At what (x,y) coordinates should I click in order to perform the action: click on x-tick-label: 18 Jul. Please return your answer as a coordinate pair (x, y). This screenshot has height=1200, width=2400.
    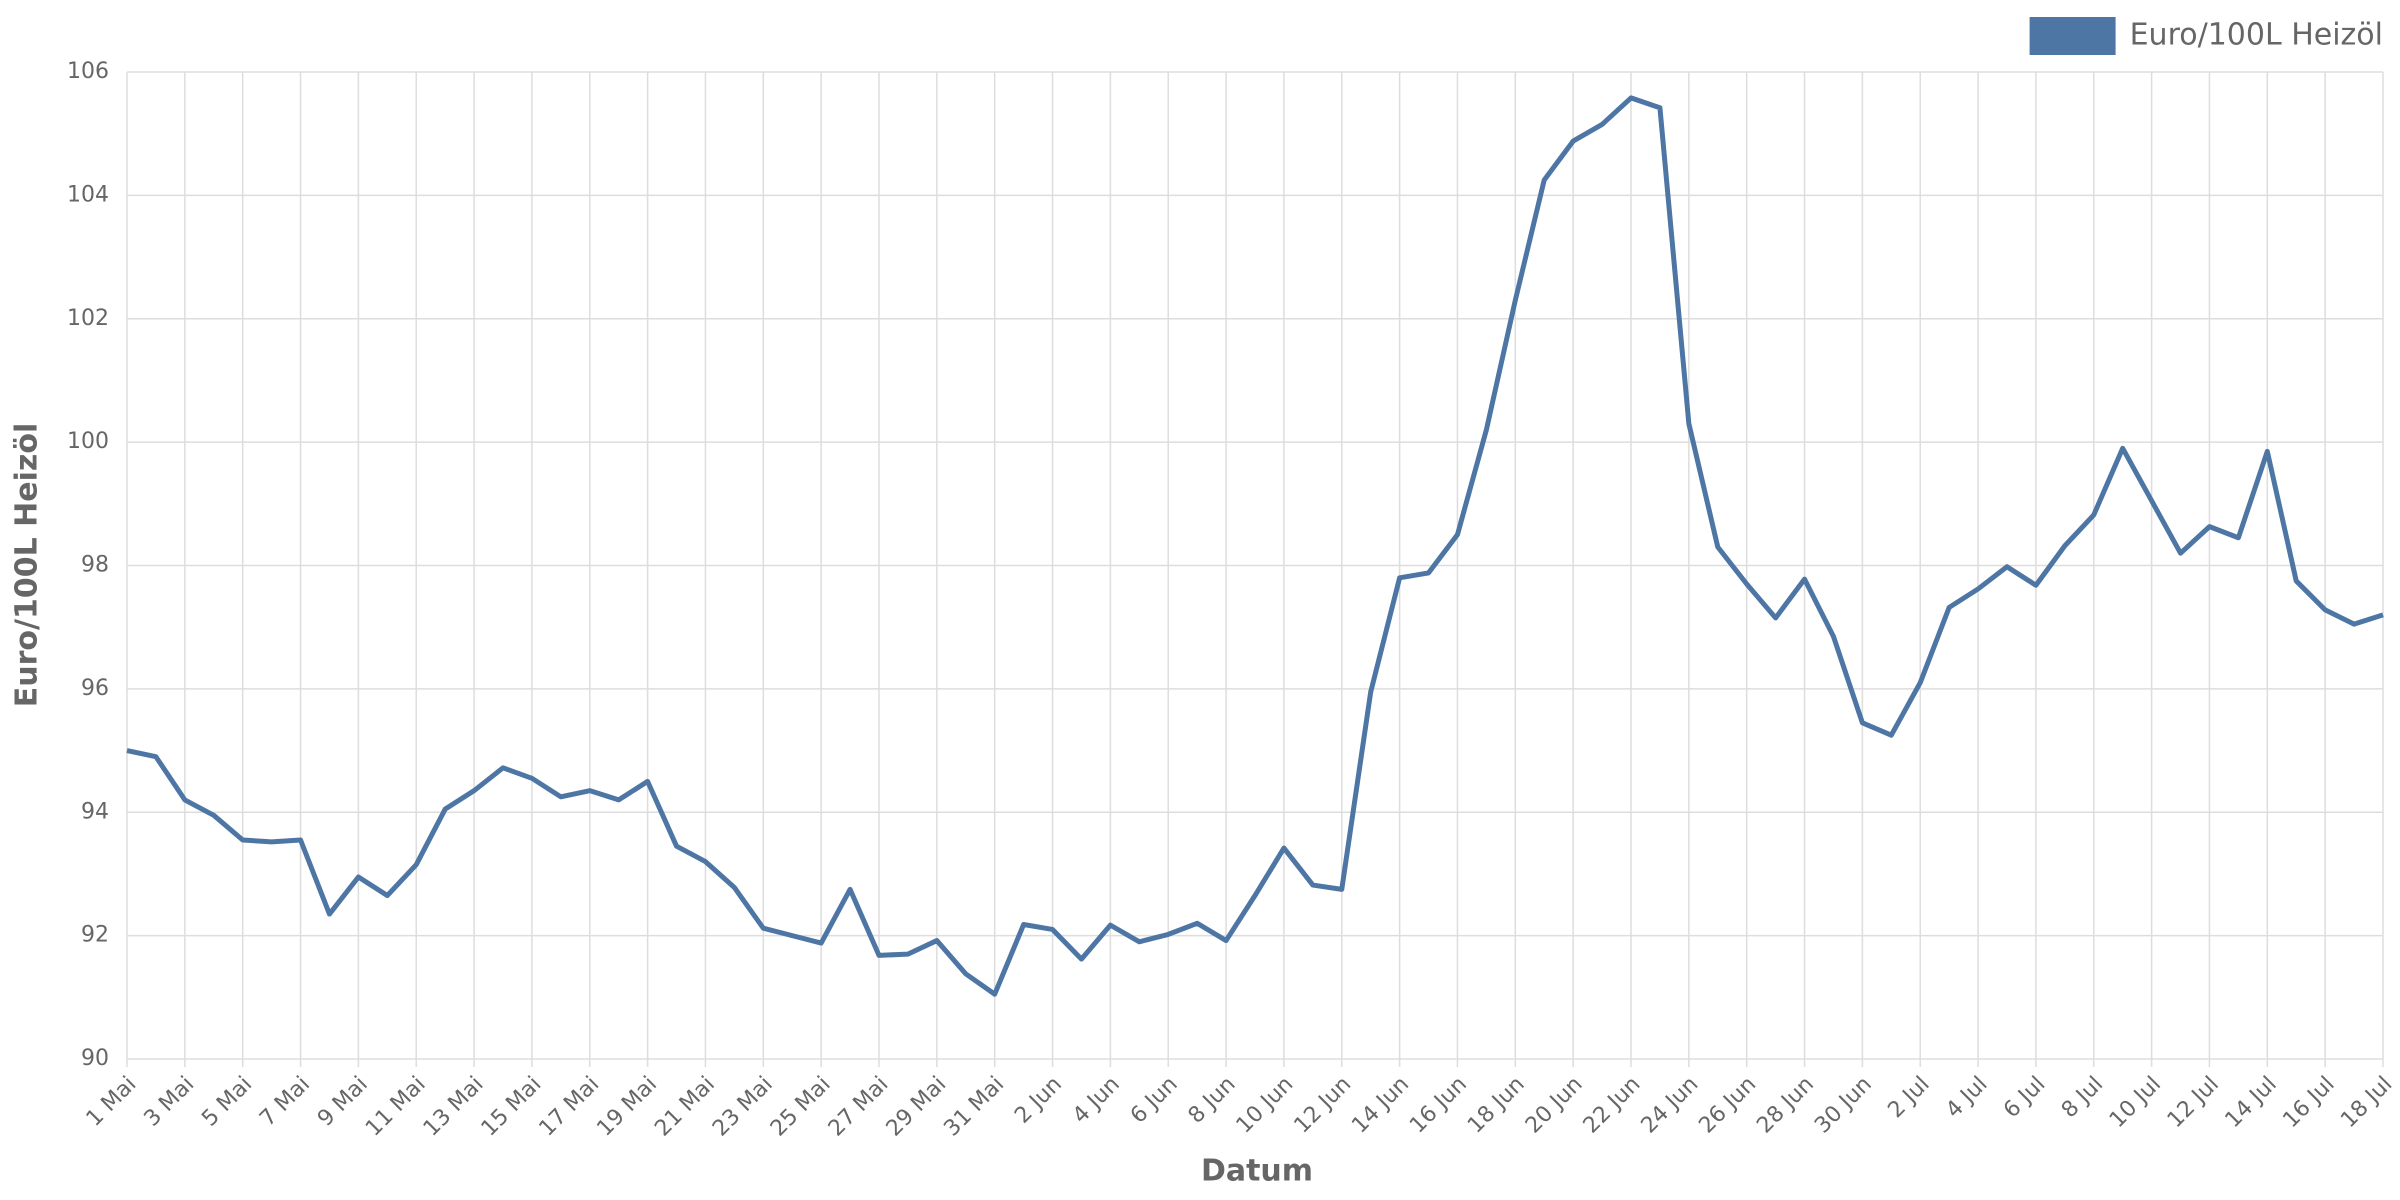
    Looking at the image, I should click on (2366, 1102).